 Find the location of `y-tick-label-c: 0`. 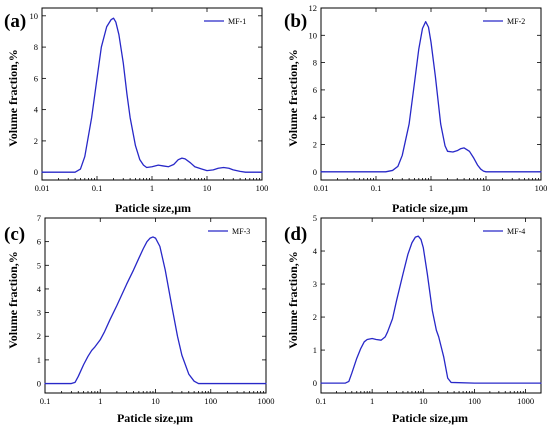

y-tick-label-c: 0 is located at coordinates (39, 384).